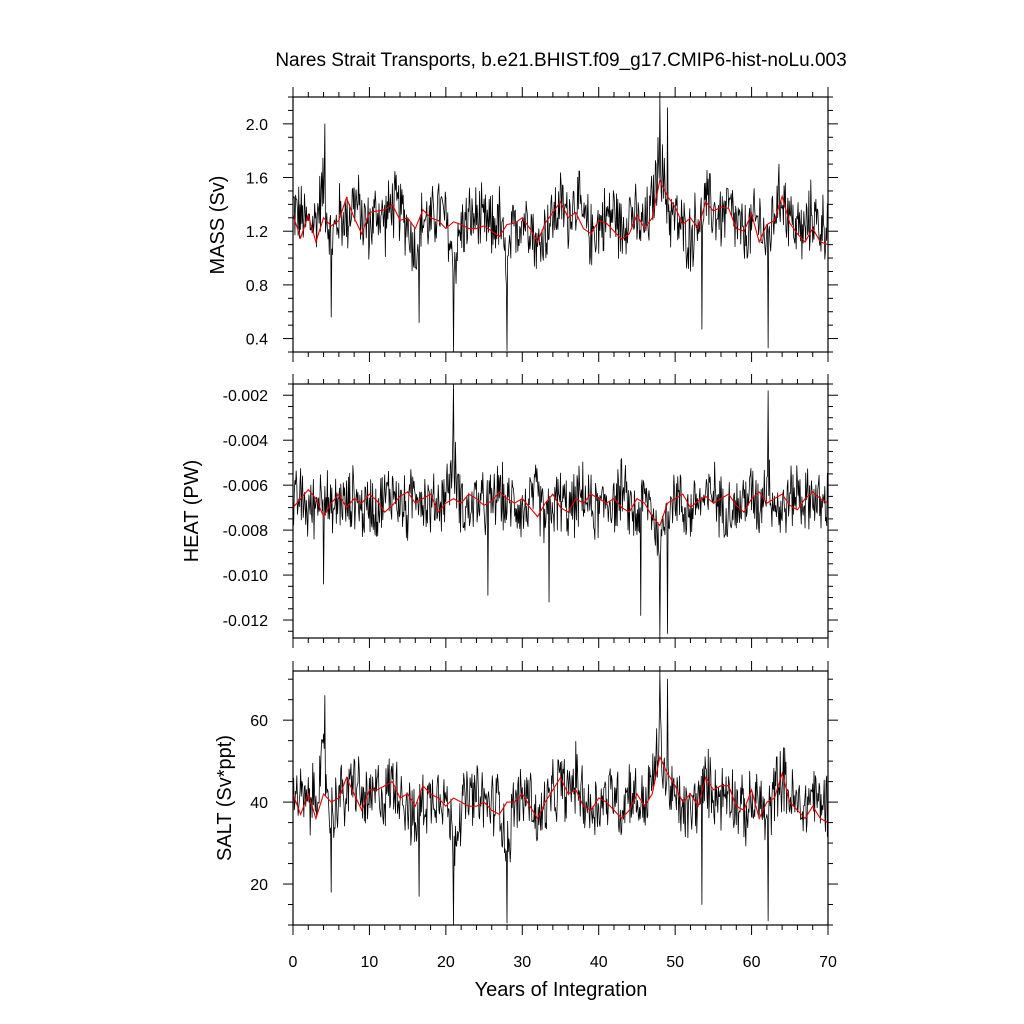 The width and height of the screenshot is (1024, 1024). What do you see at coordinates (257, 340) in the screenshot?
I see `y-tick-label: 0.4` at bounding box center [257, 340].